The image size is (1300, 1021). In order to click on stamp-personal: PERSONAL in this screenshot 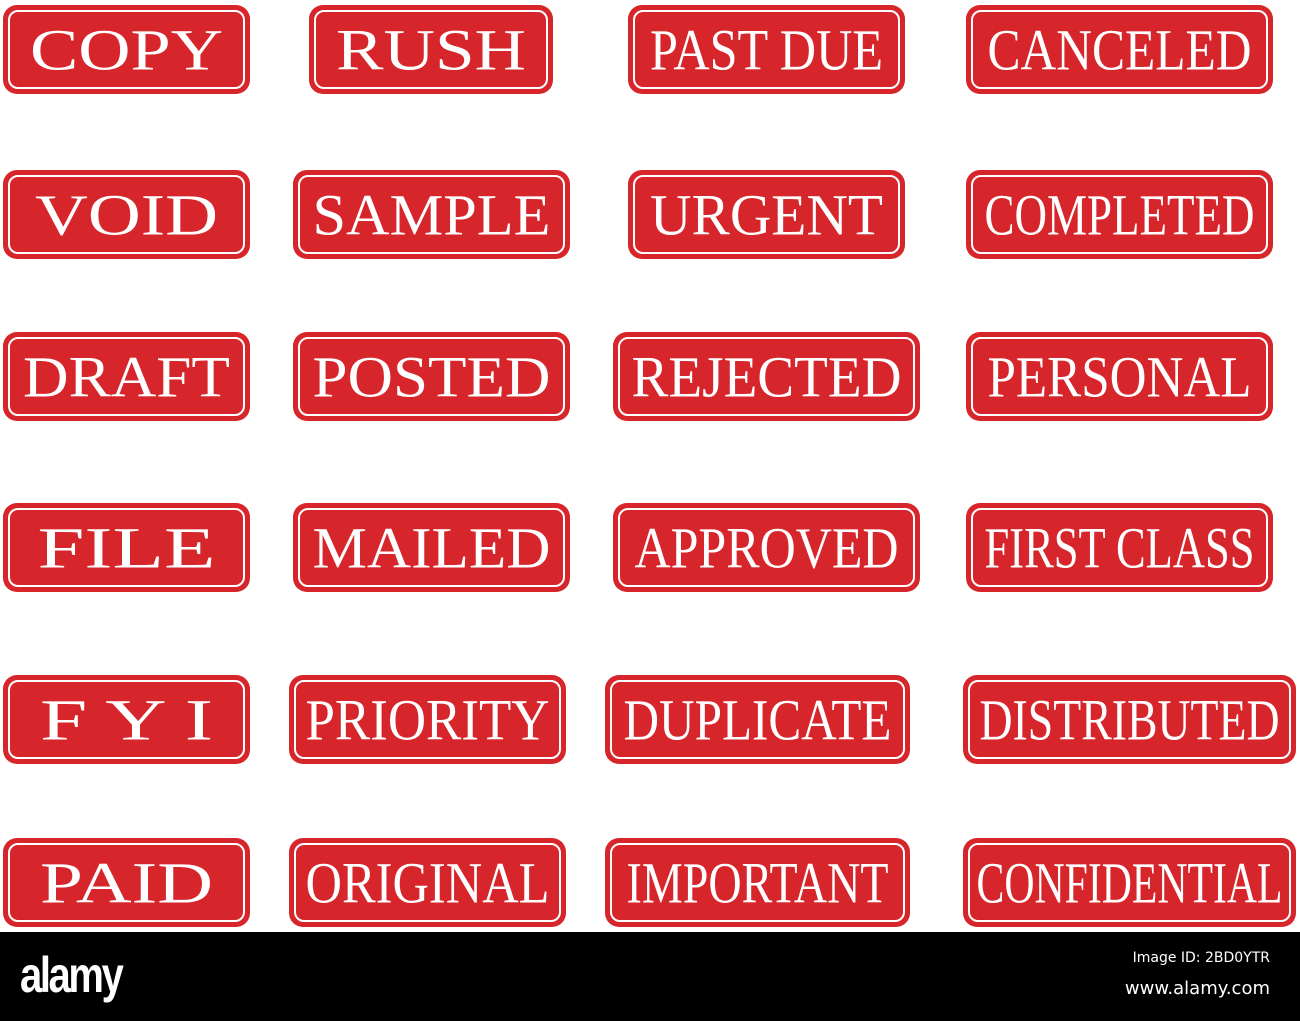, I will do `click(1119, 376)`.